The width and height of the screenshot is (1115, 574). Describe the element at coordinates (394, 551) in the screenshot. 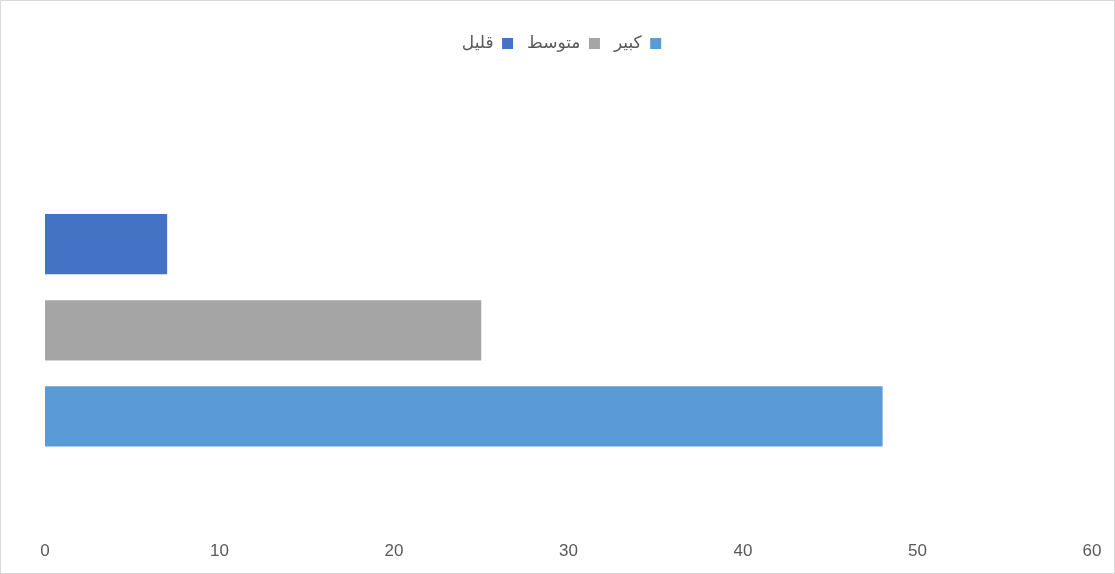

I see `x-tick-label: 20` at that location.